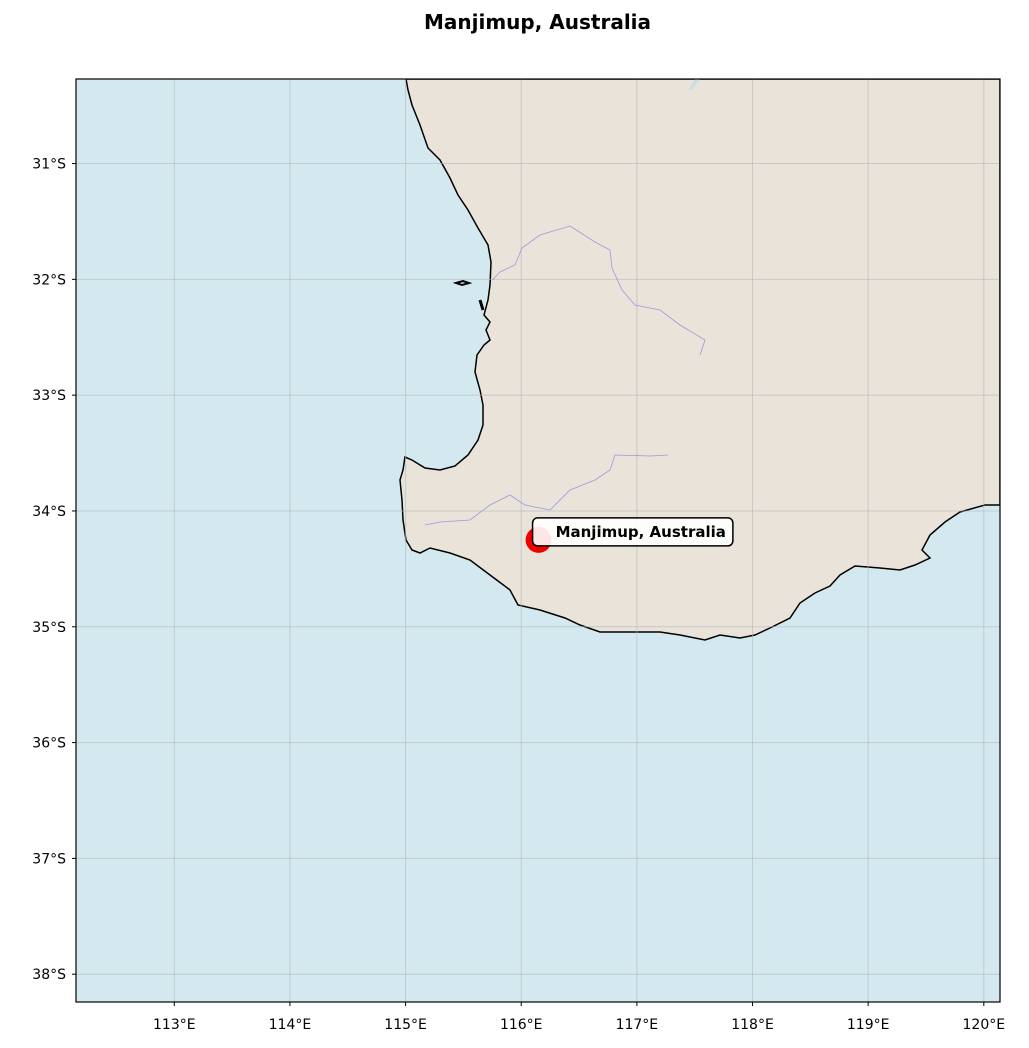  What do you see at coordinates (49, 280) in the screenshot?
I see `lat-tick-label: 32°S` at bounding box center [49, 280].